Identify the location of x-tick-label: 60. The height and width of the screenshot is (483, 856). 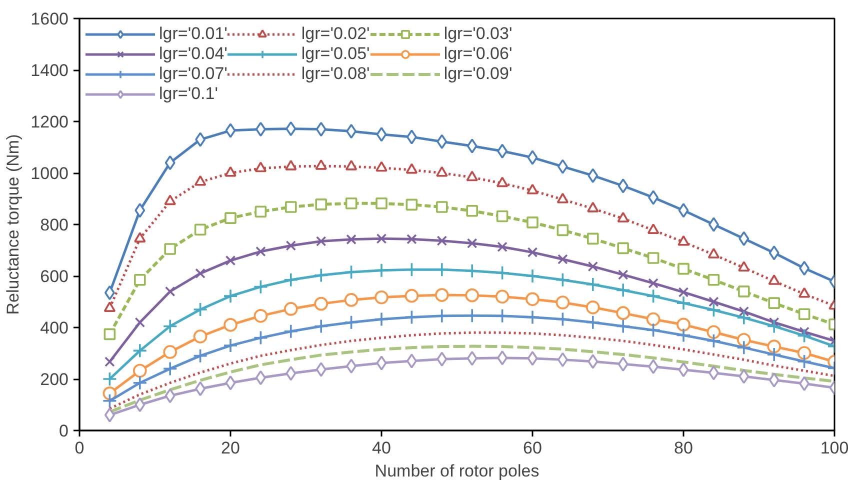
(532, 448).